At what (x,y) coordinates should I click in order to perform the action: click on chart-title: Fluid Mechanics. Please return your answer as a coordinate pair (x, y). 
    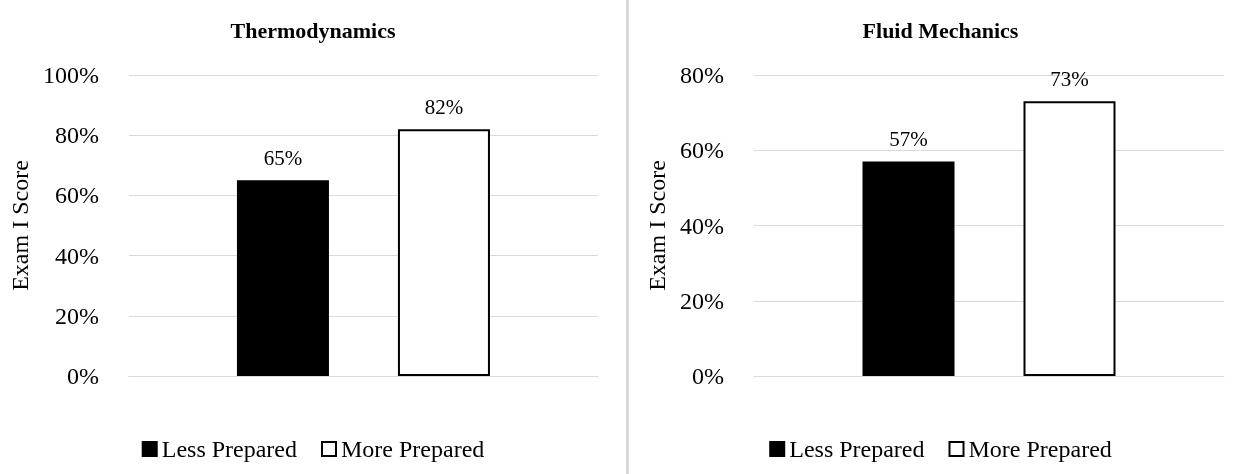
    Looking at the image, I should click on (940, 30).